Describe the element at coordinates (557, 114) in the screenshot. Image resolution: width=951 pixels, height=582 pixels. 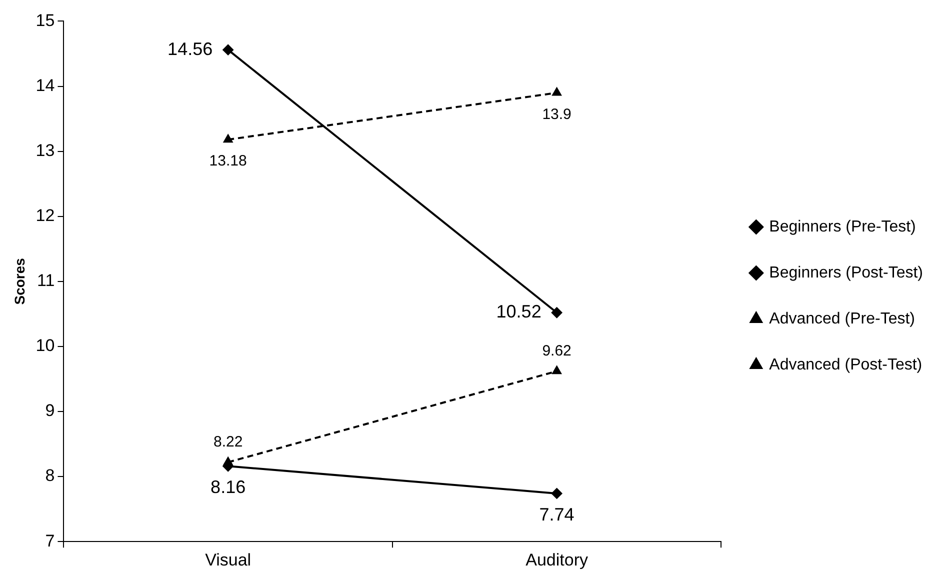
I see `data-label: 13.9` at that location.